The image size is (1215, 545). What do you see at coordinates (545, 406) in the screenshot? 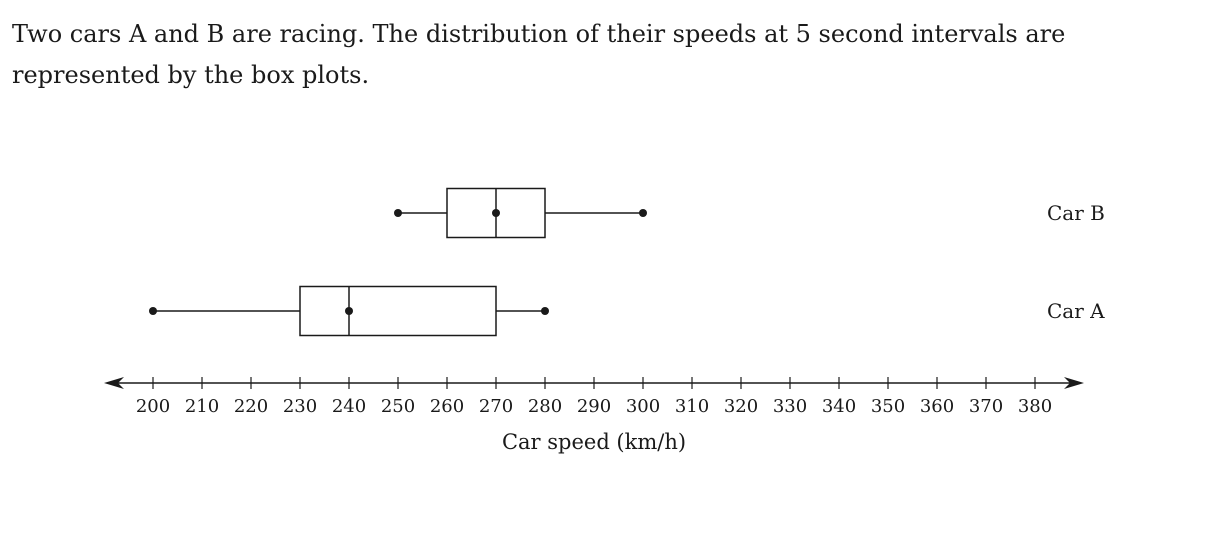
I see `tick-label: 280` at bounding box center [545, 406].